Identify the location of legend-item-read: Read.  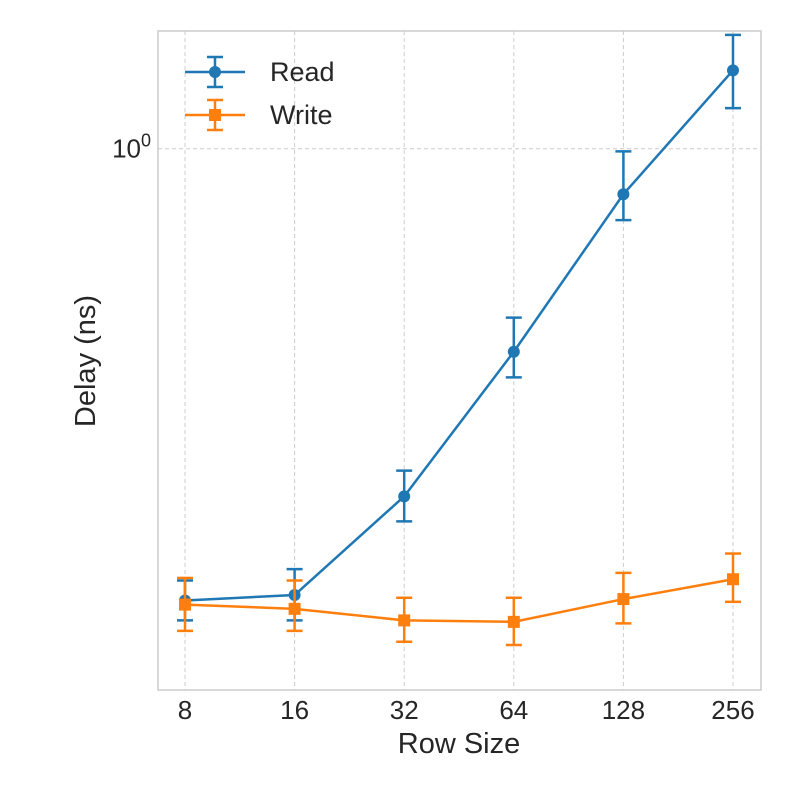
(260, 72).